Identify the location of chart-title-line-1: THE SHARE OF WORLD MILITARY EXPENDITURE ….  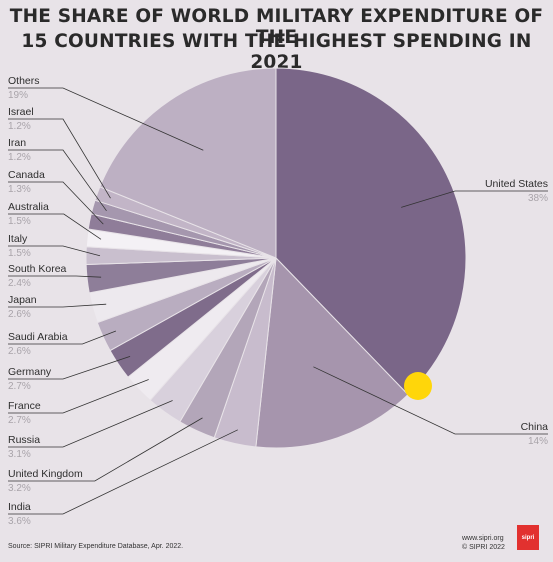
(276, 27).